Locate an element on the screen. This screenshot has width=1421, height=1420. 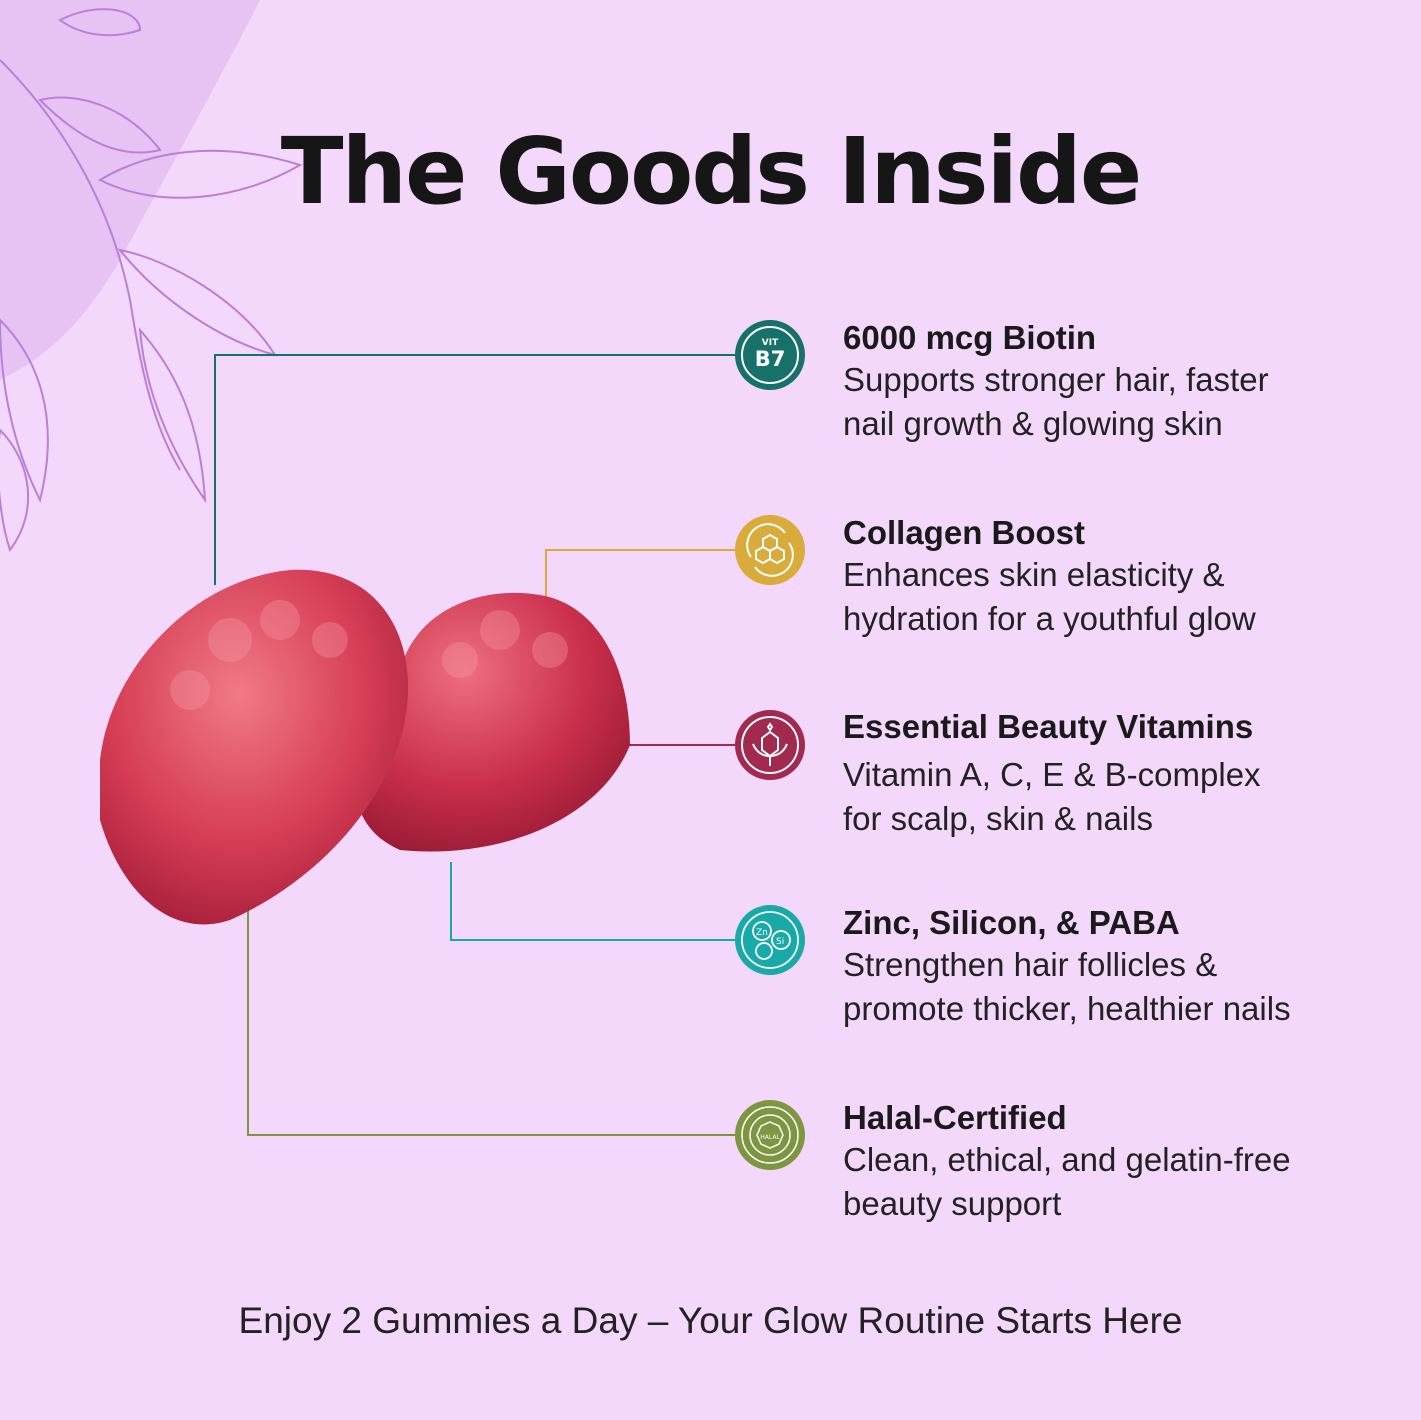
feature-desc: Strengthen hair follicles & is located at coordinates (1030, 964).